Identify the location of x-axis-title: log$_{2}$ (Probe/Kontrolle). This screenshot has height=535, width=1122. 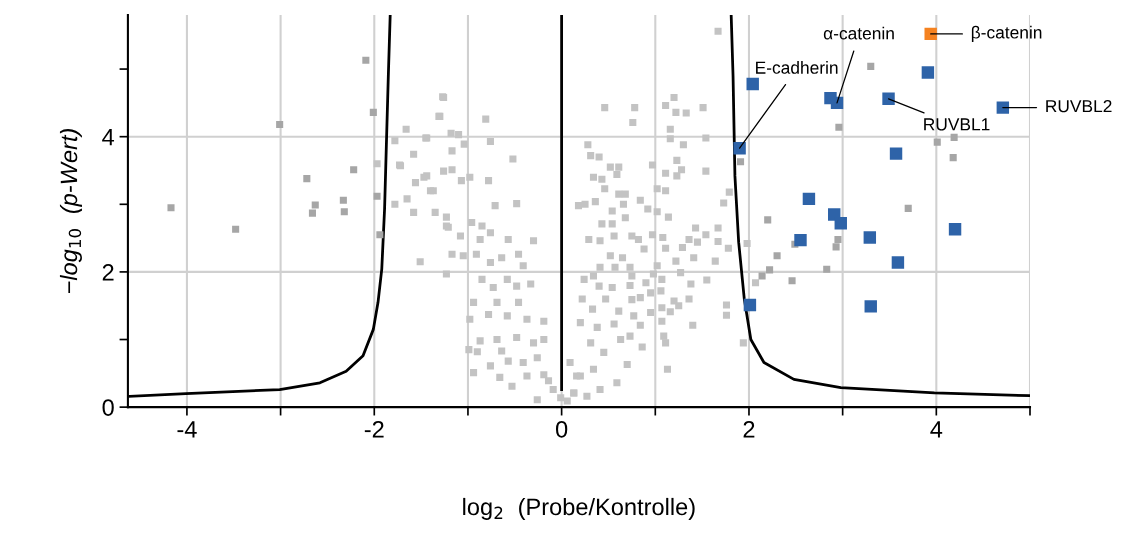
(579, 508).